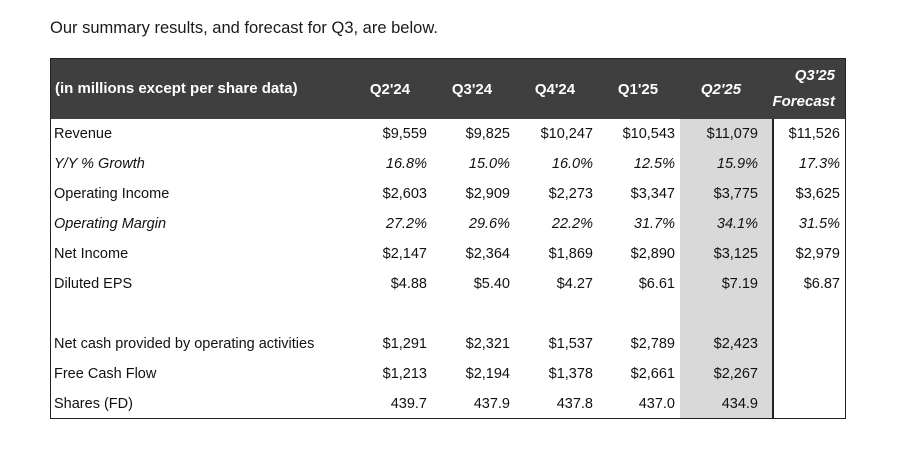 The image size is (899, 458). I want to click on table-cell: $11,079, so click(732, 134).